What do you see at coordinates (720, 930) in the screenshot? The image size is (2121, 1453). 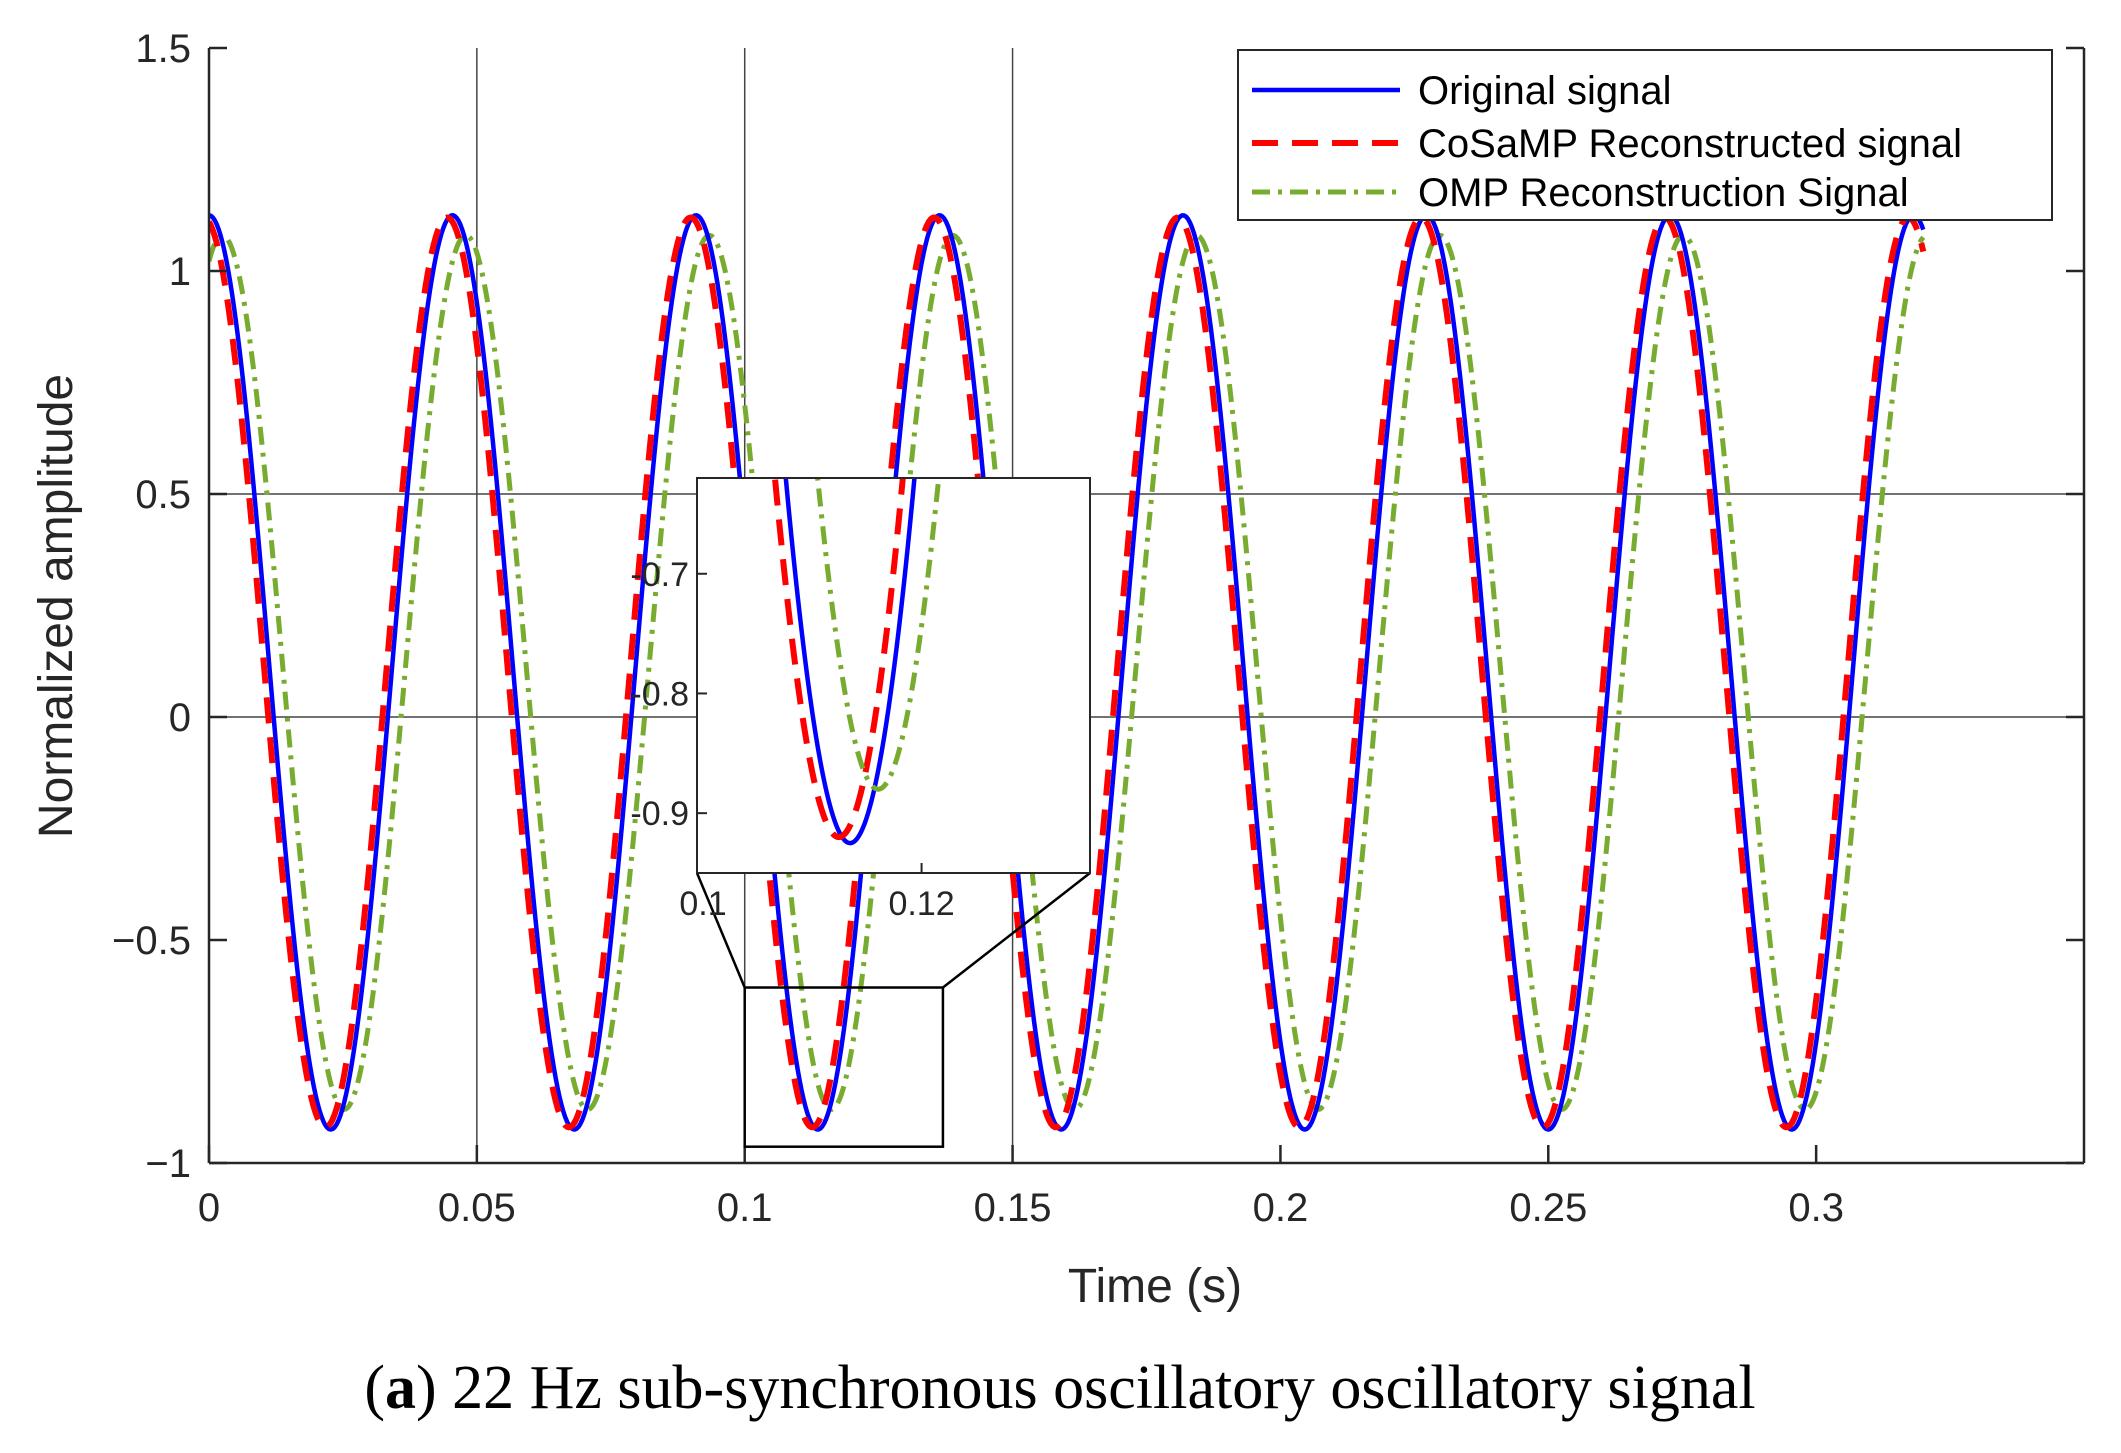 I see `zoom-connector-left` at bounding box center [720, 930].